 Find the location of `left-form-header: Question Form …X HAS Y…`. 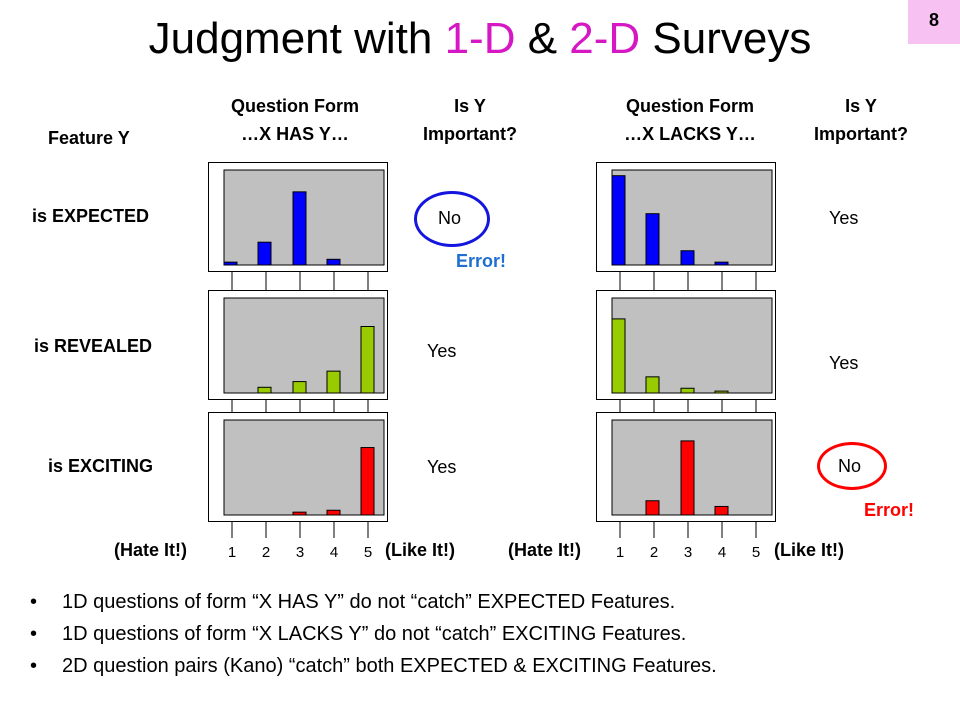

left-form-header: Question Form …X HAS Y… is located at coordinates (295, 120).